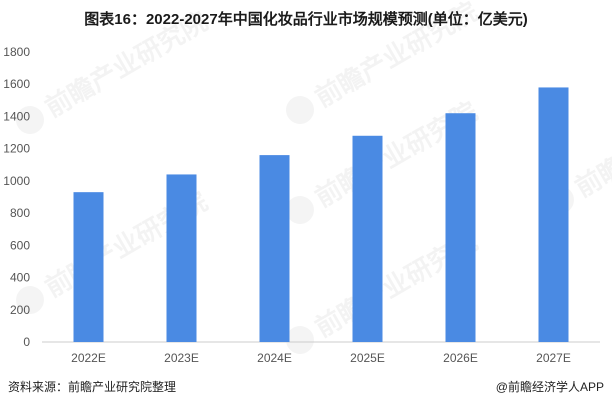 The height and width of the screenshot is (407, 612). What do you see at coordinates (20, 310) in the screenshot?
I see `y-tick-label: 200` at bounding box center [20, 310].